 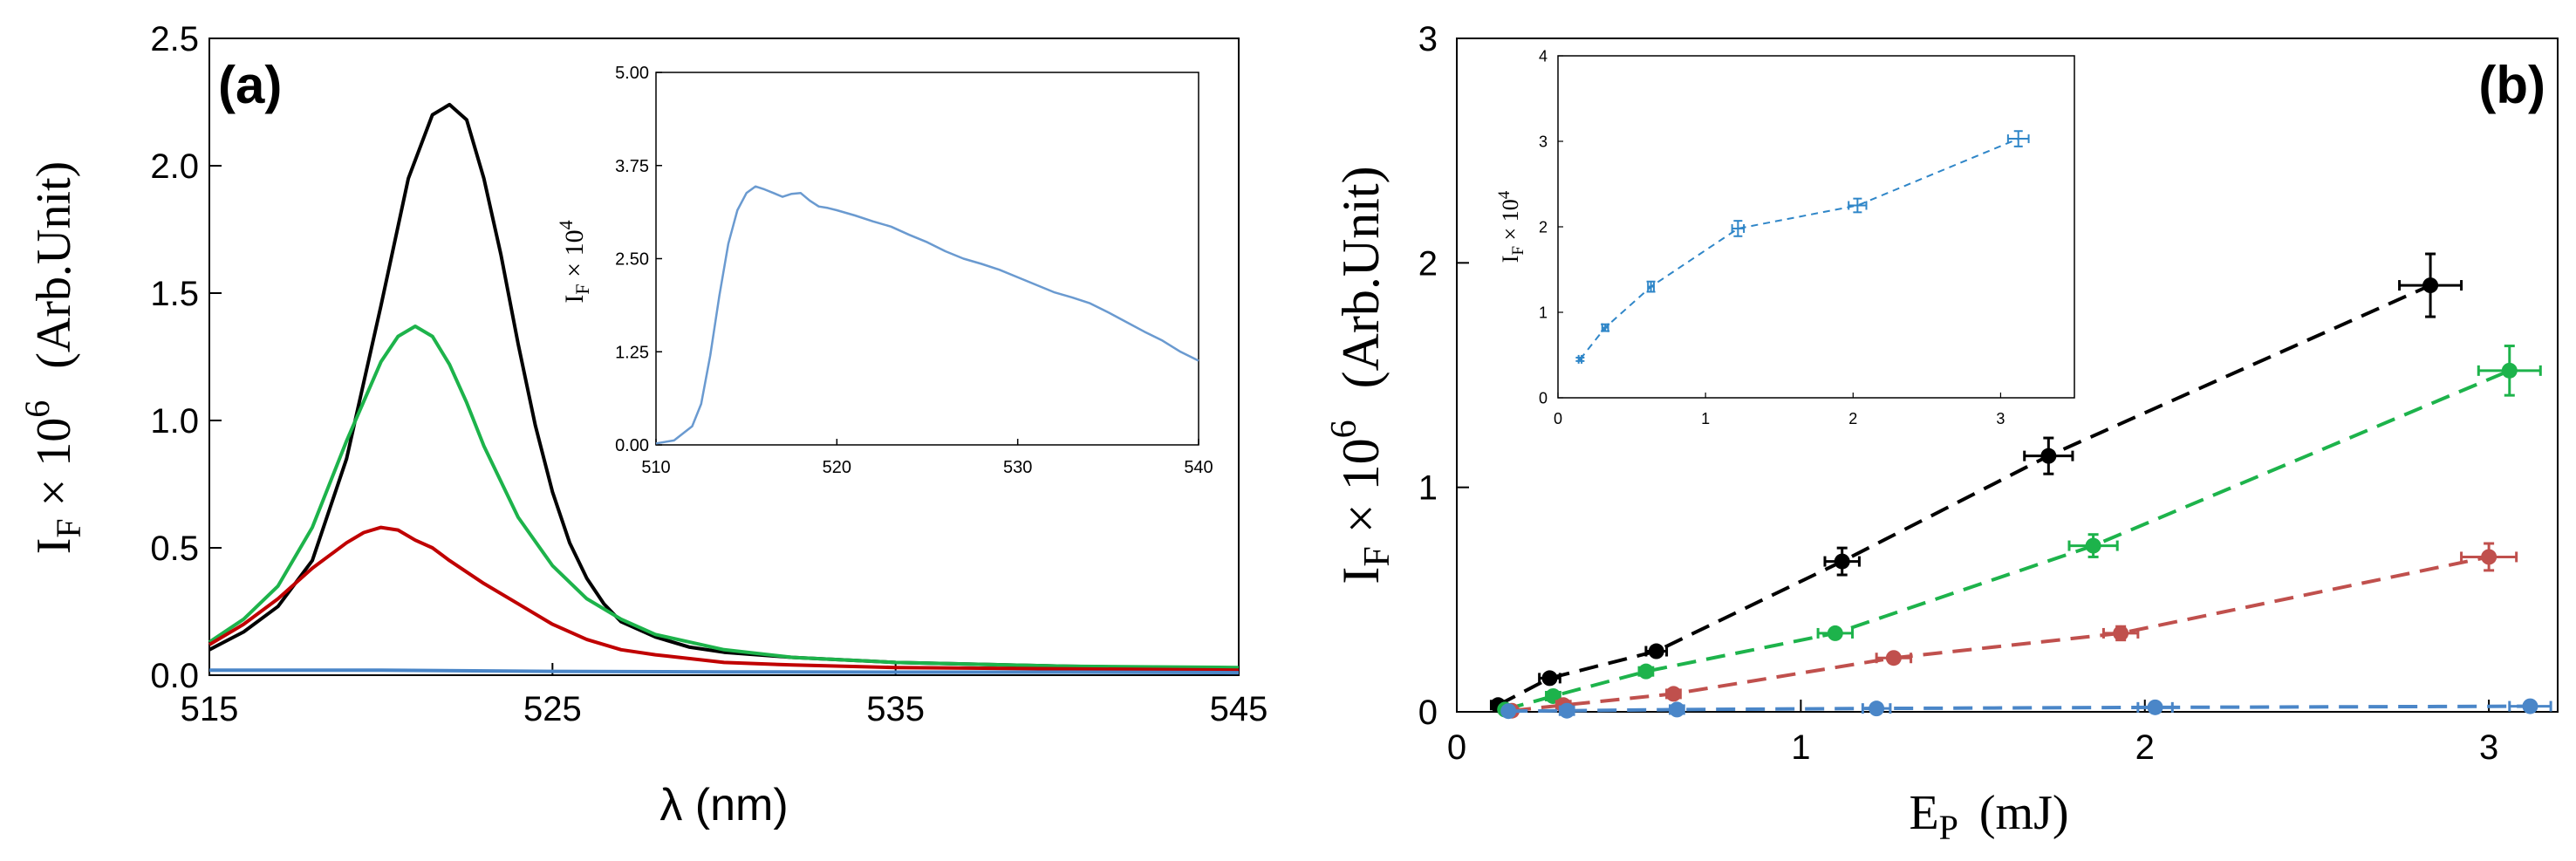 What do you see at coordinates (1799, 249) in the screenshot?
I see `panel-b-inset-fit-line-blue` at bounding box center [1799, 249].